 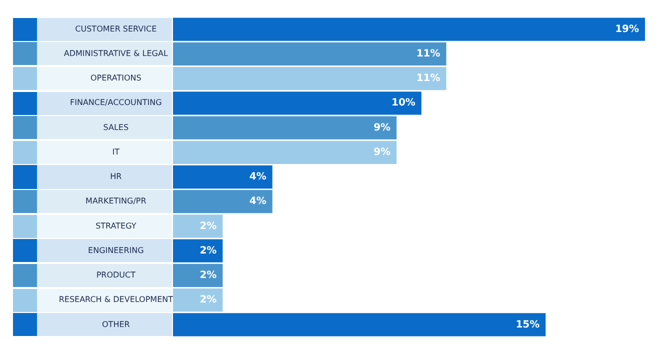 What do you see at coordinates (116, 53) in the screenshot?
I see `y-tick-label: ADMINISTRATIVE & LEGAL` at bounding box center [116, 53].